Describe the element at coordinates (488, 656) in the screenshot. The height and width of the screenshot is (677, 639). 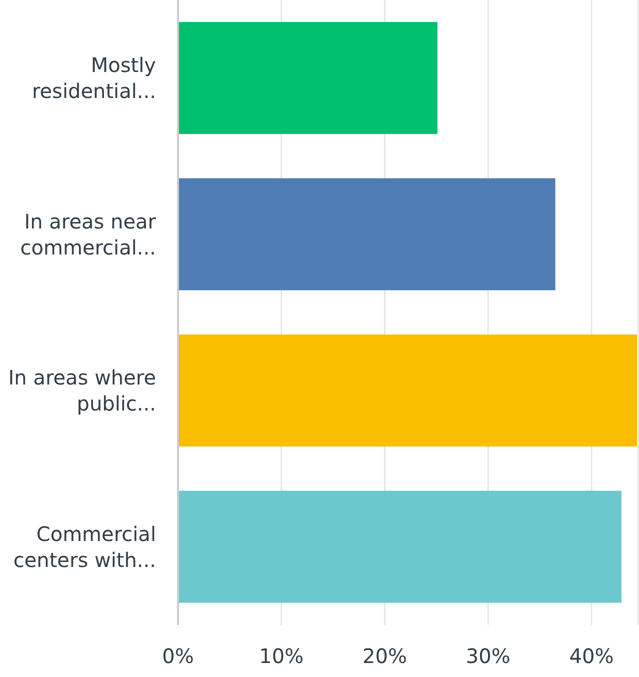
I see `x-tick-label: 30%` at that location.